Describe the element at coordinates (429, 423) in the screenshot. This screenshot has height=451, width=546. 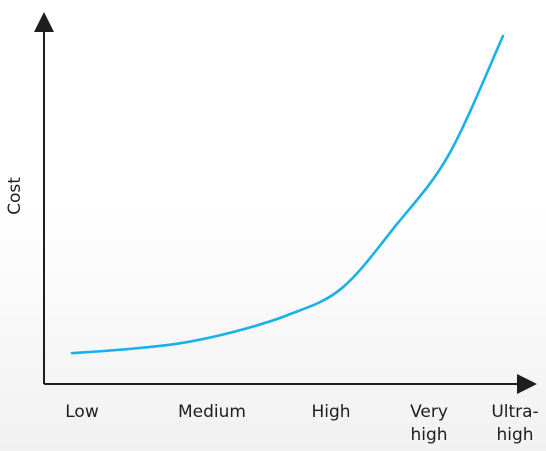
I see `x-tick-label-3: Very high` at that location.